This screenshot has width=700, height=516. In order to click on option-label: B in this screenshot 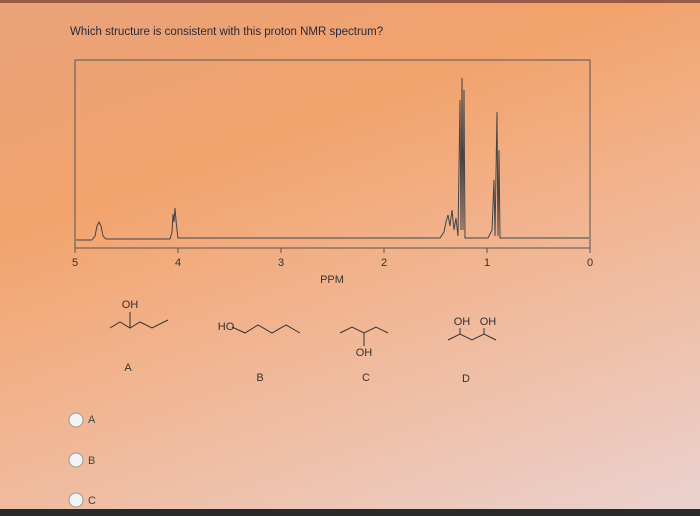, I will do `click(91, 461)`.